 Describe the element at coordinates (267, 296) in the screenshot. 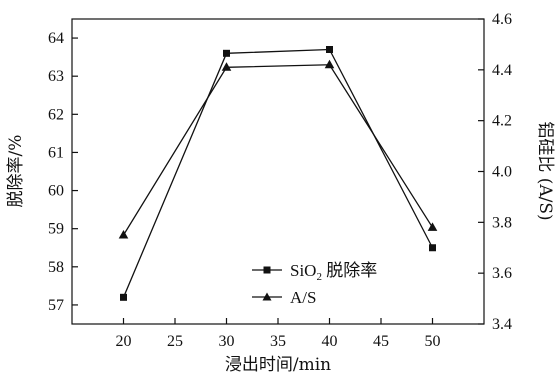

I see `legend-marker-triangle` at that location.